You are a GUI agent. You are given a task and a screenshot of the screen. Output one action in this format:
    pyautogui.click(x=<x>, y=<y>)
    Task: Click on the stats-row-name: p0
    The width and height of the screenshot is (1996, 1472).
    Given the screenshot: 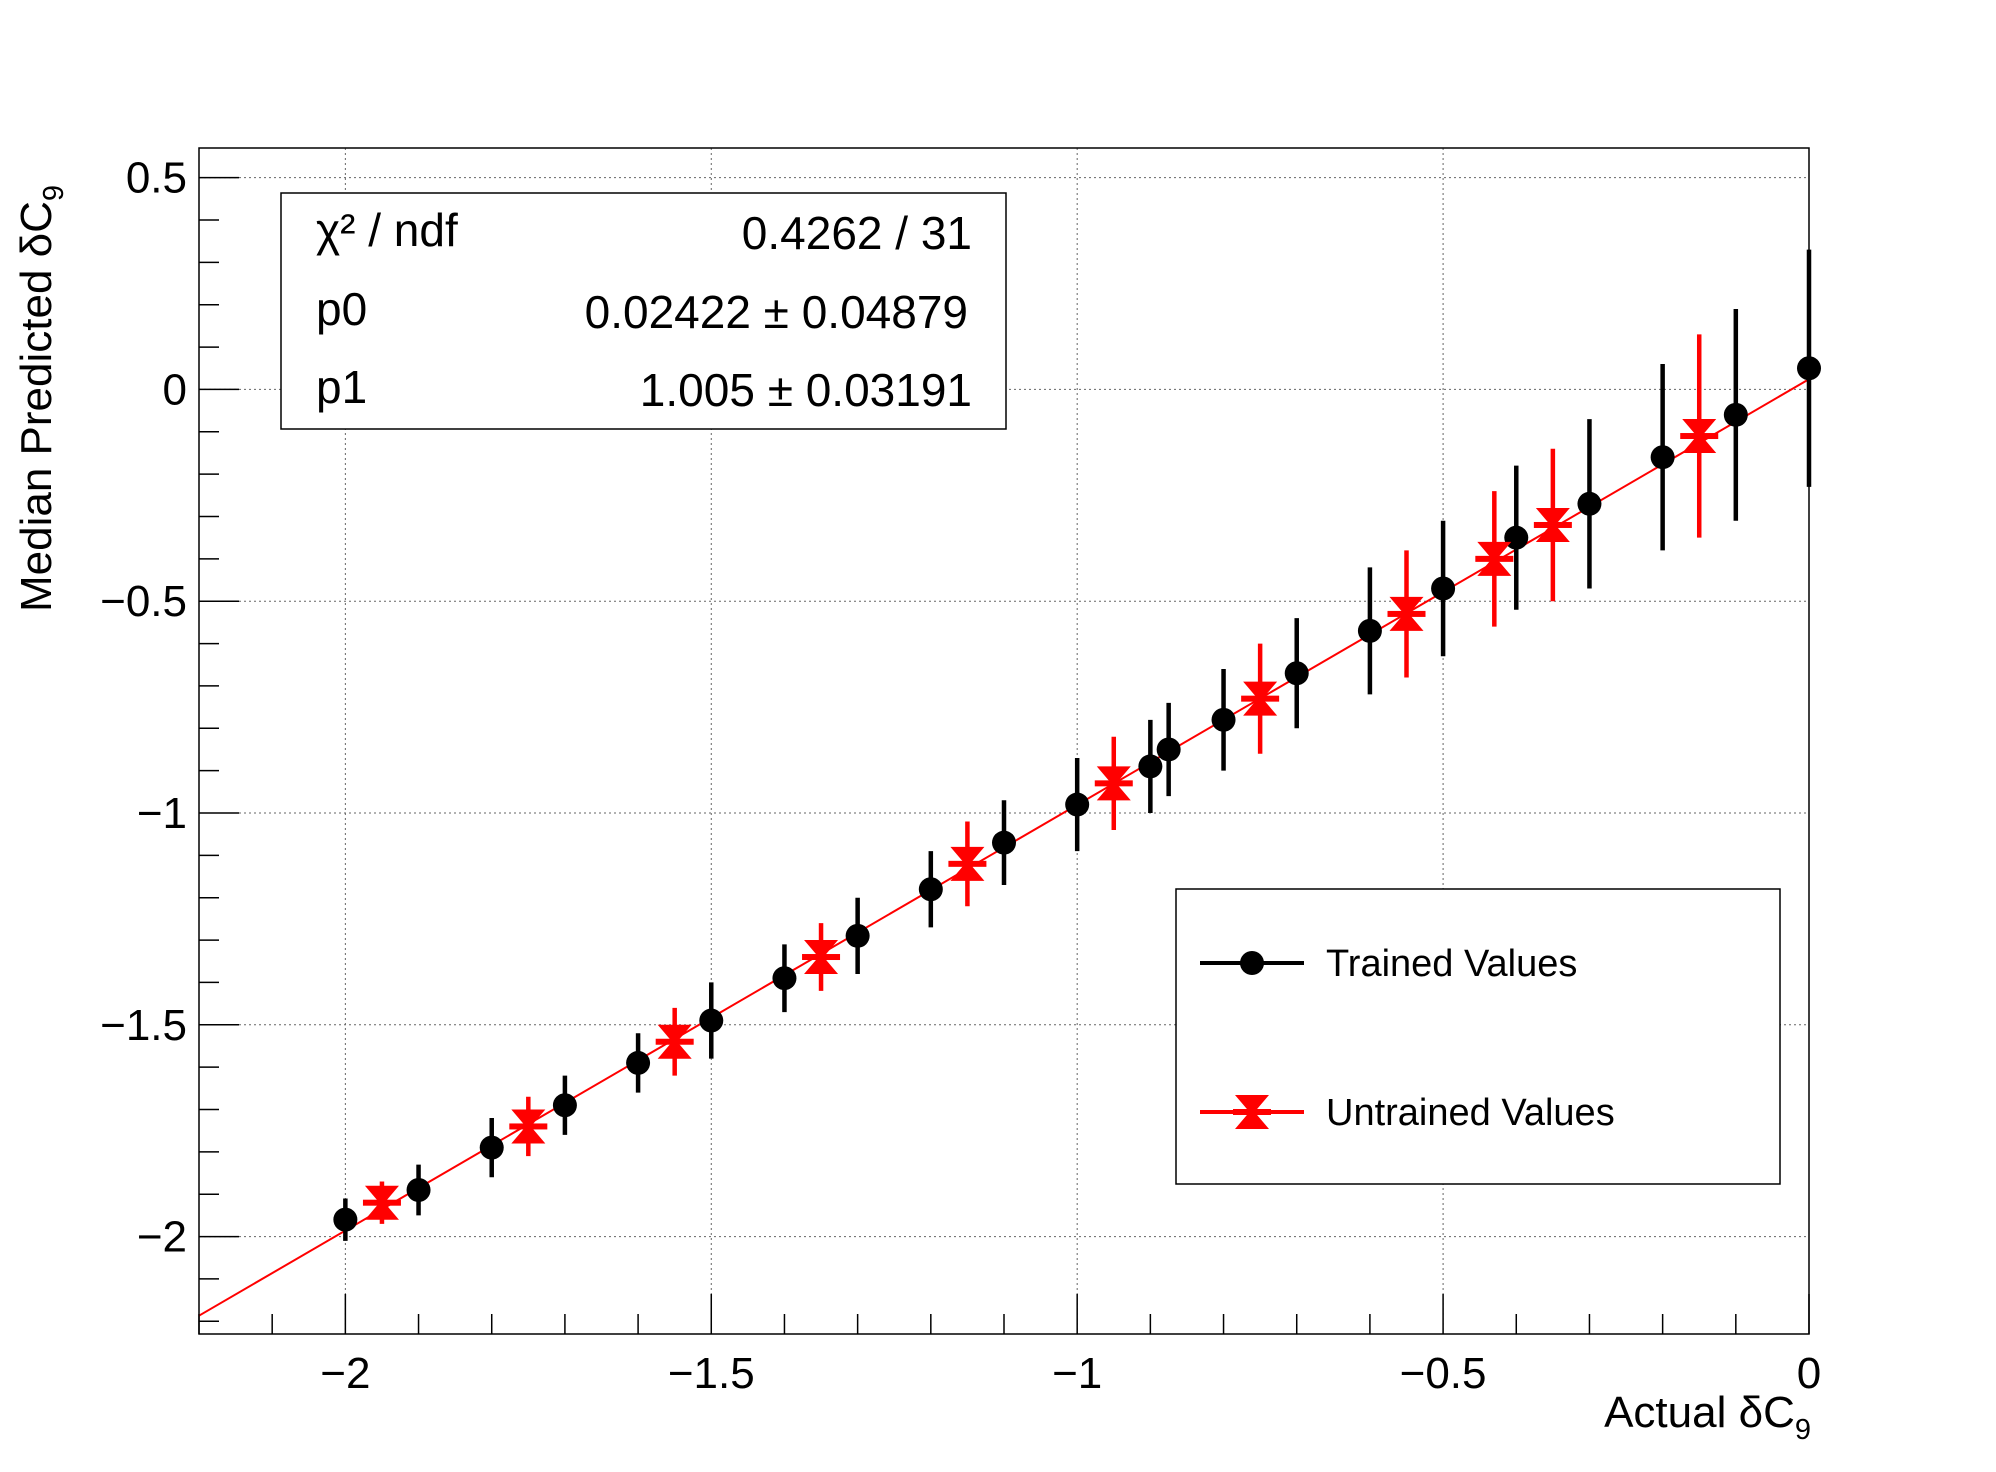 What is the action you would take?
    pyautogui.click(x=341, y=309)
    